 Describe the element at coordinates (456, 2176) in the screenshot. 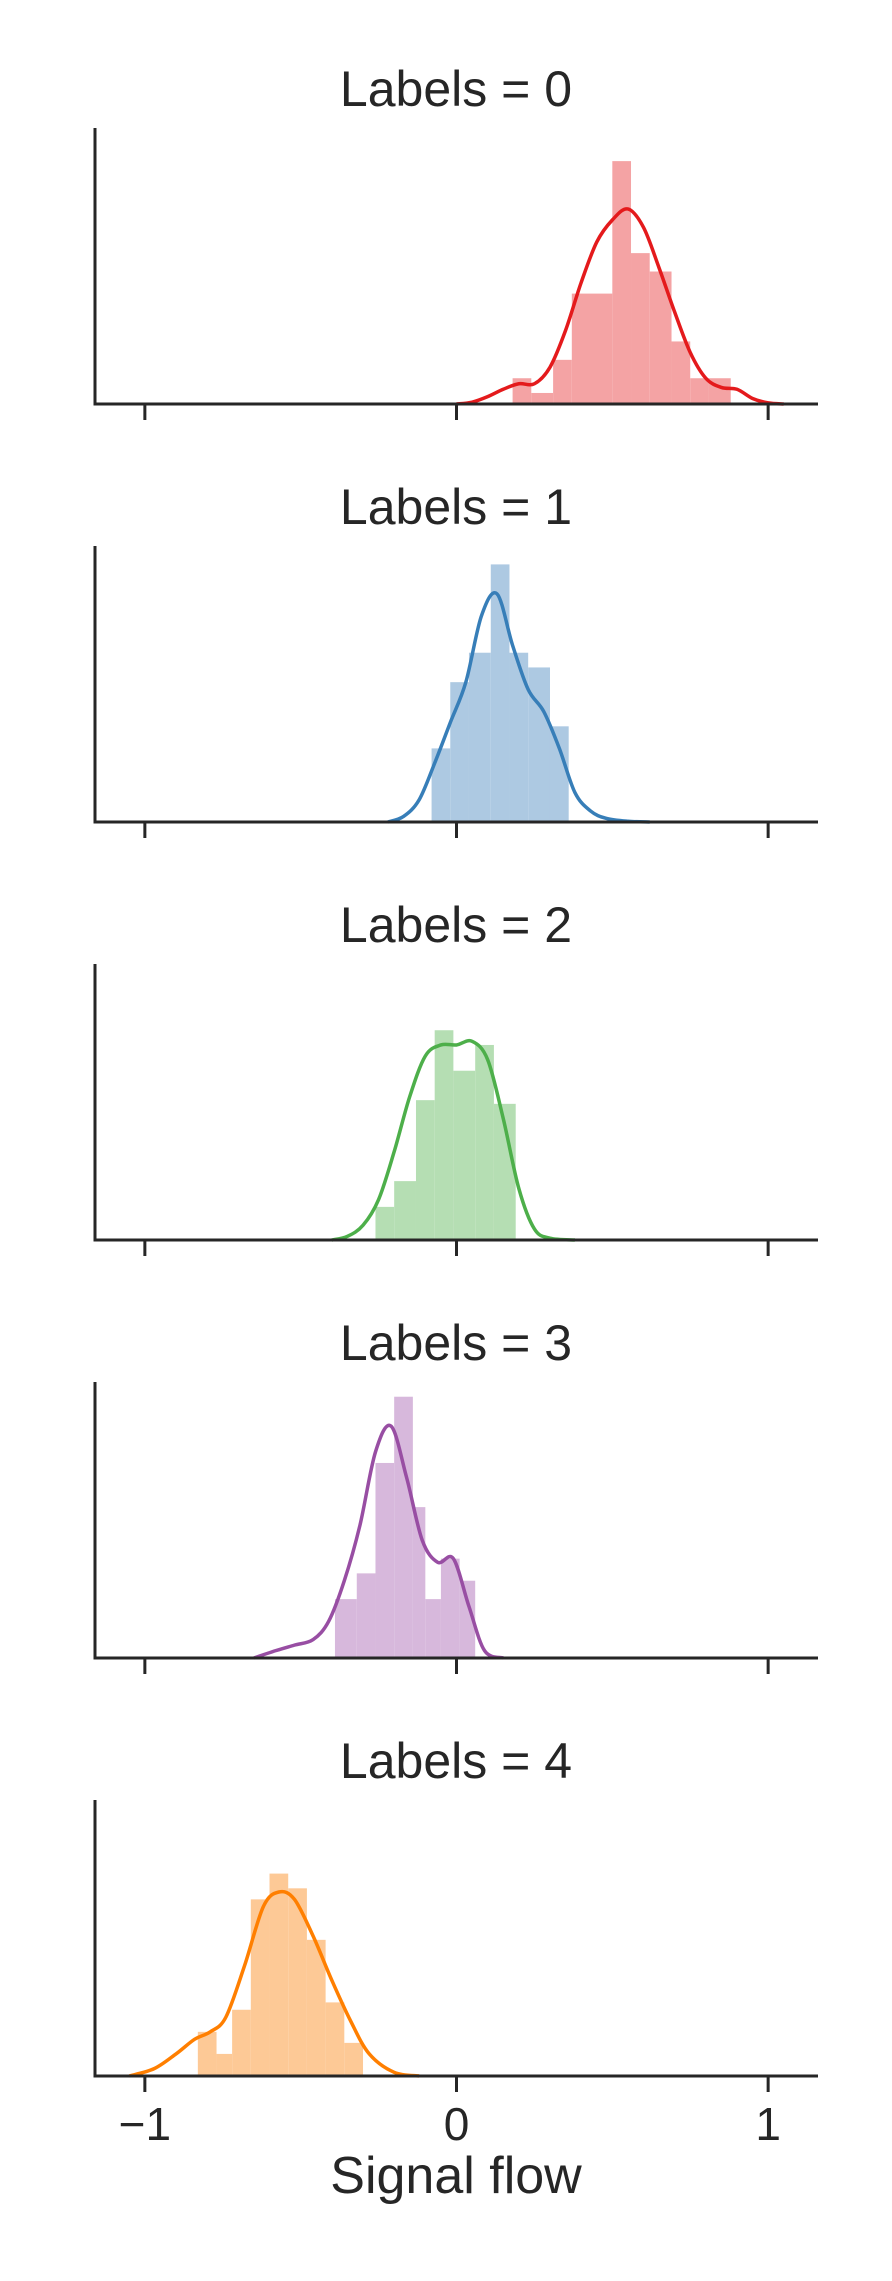

I see `x-axis-label: Signal flow` at that location.